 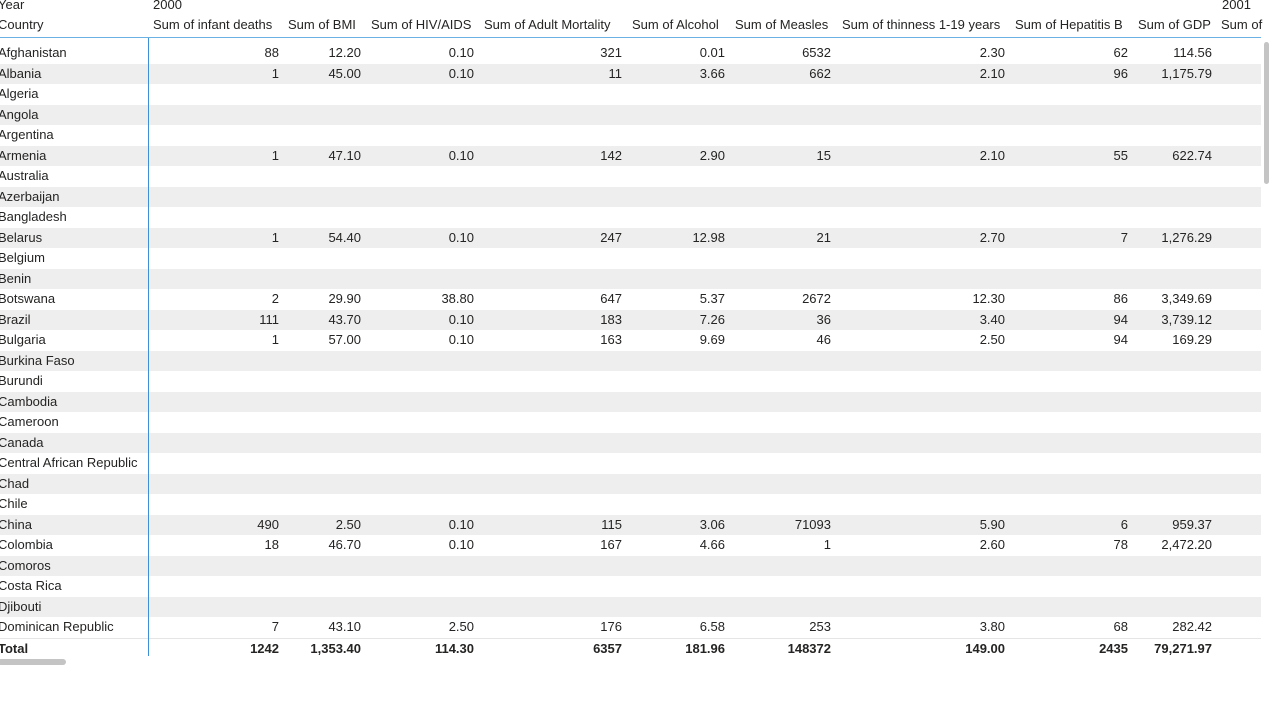 I want to click on value-cell: 47.10, so click(x=344, y=155).